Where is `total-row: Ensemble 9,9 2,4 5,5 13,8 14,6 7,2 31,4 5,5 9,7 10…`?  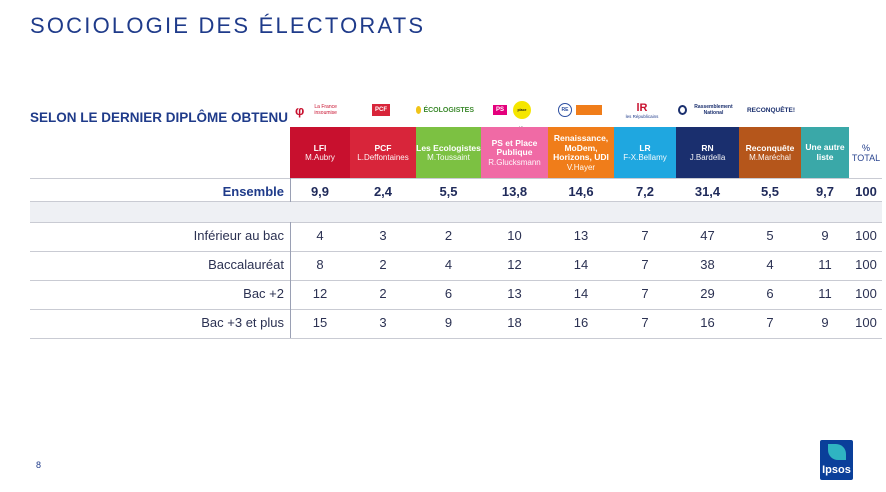
total-row: Ensemble 9,9 2,4 5,5 13,8 14,6 7,2 31,4 5,5 9,7 10… is located at coordinates (456, 191).